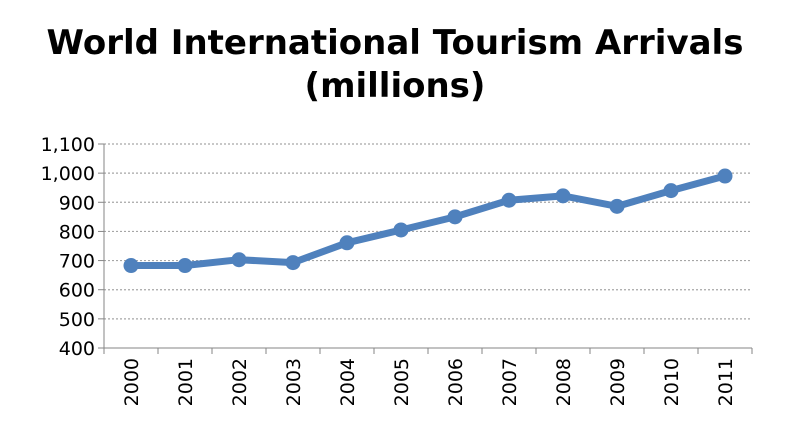  Describe the element at coordinates (672, 382) in the screenshot. I see `x-tick-label: 2010` at that location.